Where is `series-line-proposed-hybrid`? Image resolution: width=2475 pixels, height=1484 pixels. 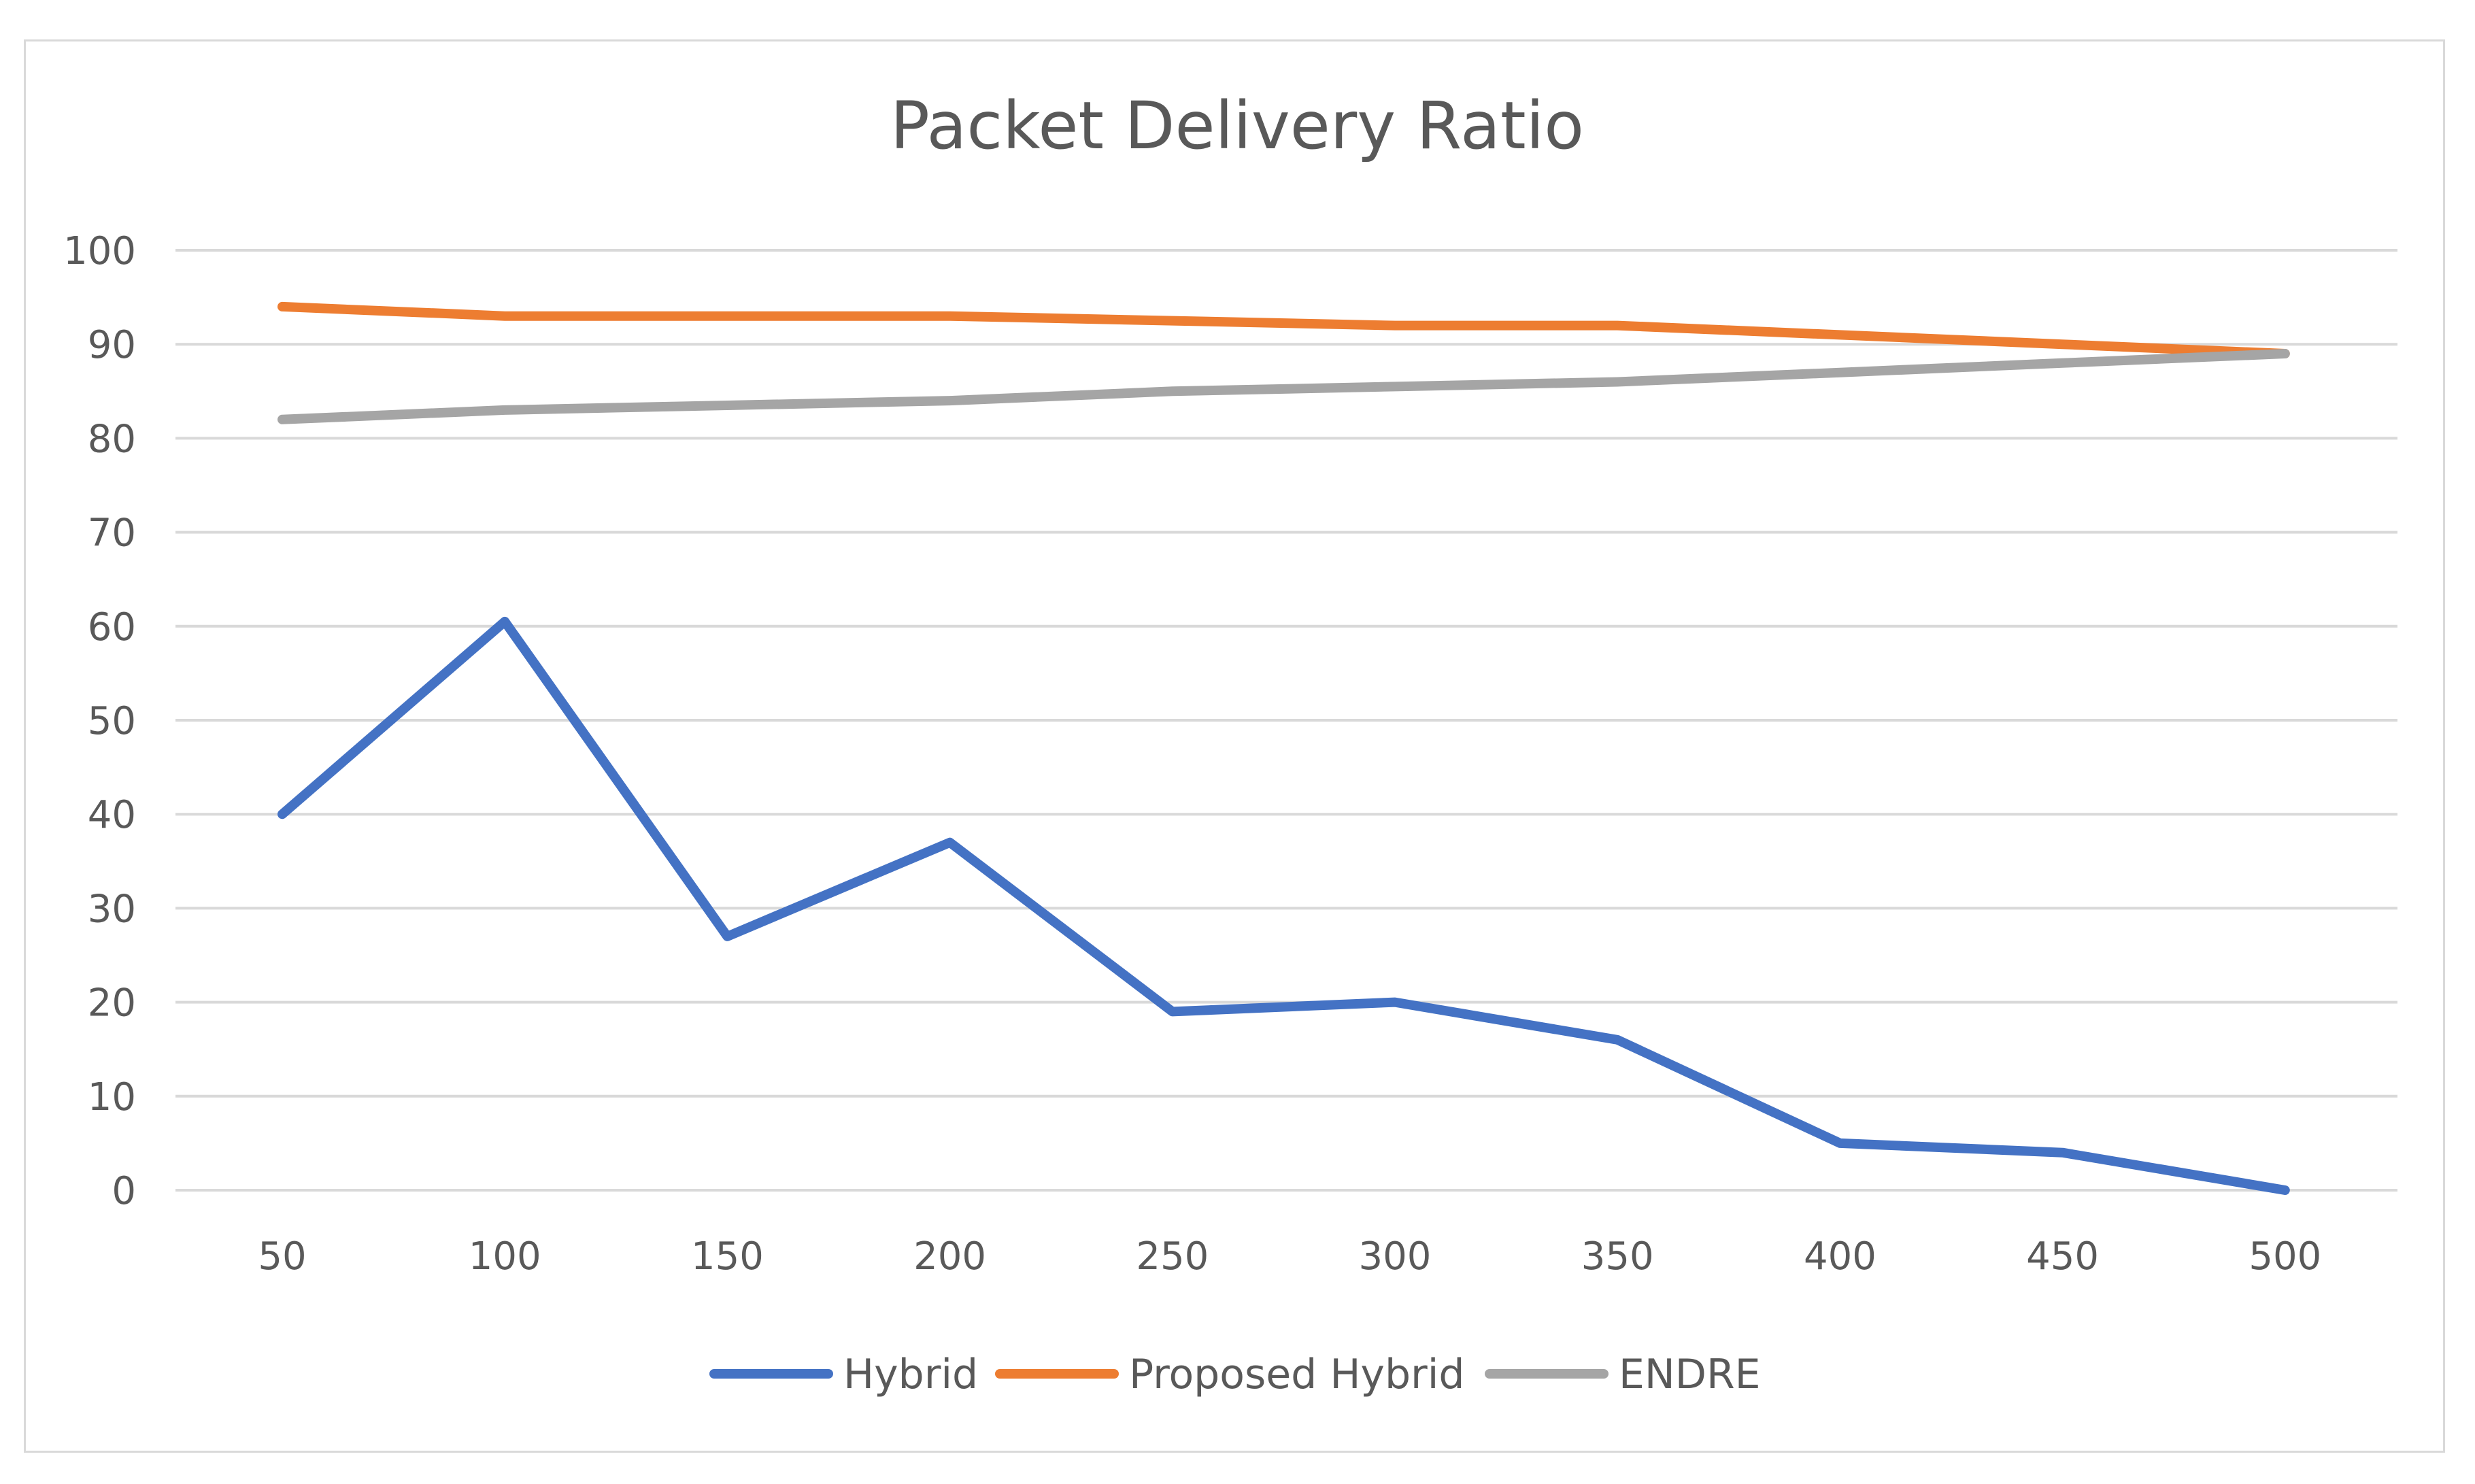 series-line-proposed-hybrid is located at coordinates (1283, 329).